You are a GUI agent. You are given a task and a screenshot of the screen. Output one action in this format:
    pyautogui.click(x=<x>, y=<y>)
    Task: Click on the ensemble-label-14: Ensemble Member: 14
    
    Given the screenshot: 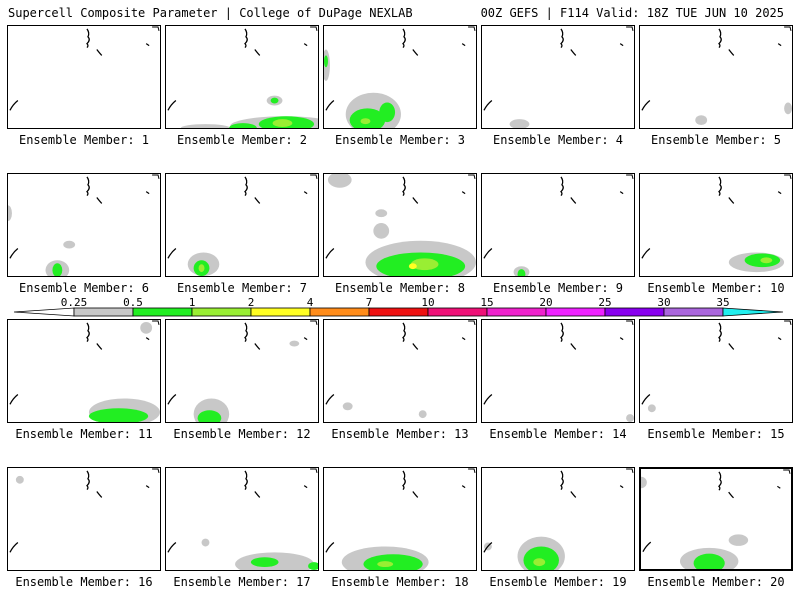 What is the action you would take?
    pyautogui.click(x=558, y=434)
    